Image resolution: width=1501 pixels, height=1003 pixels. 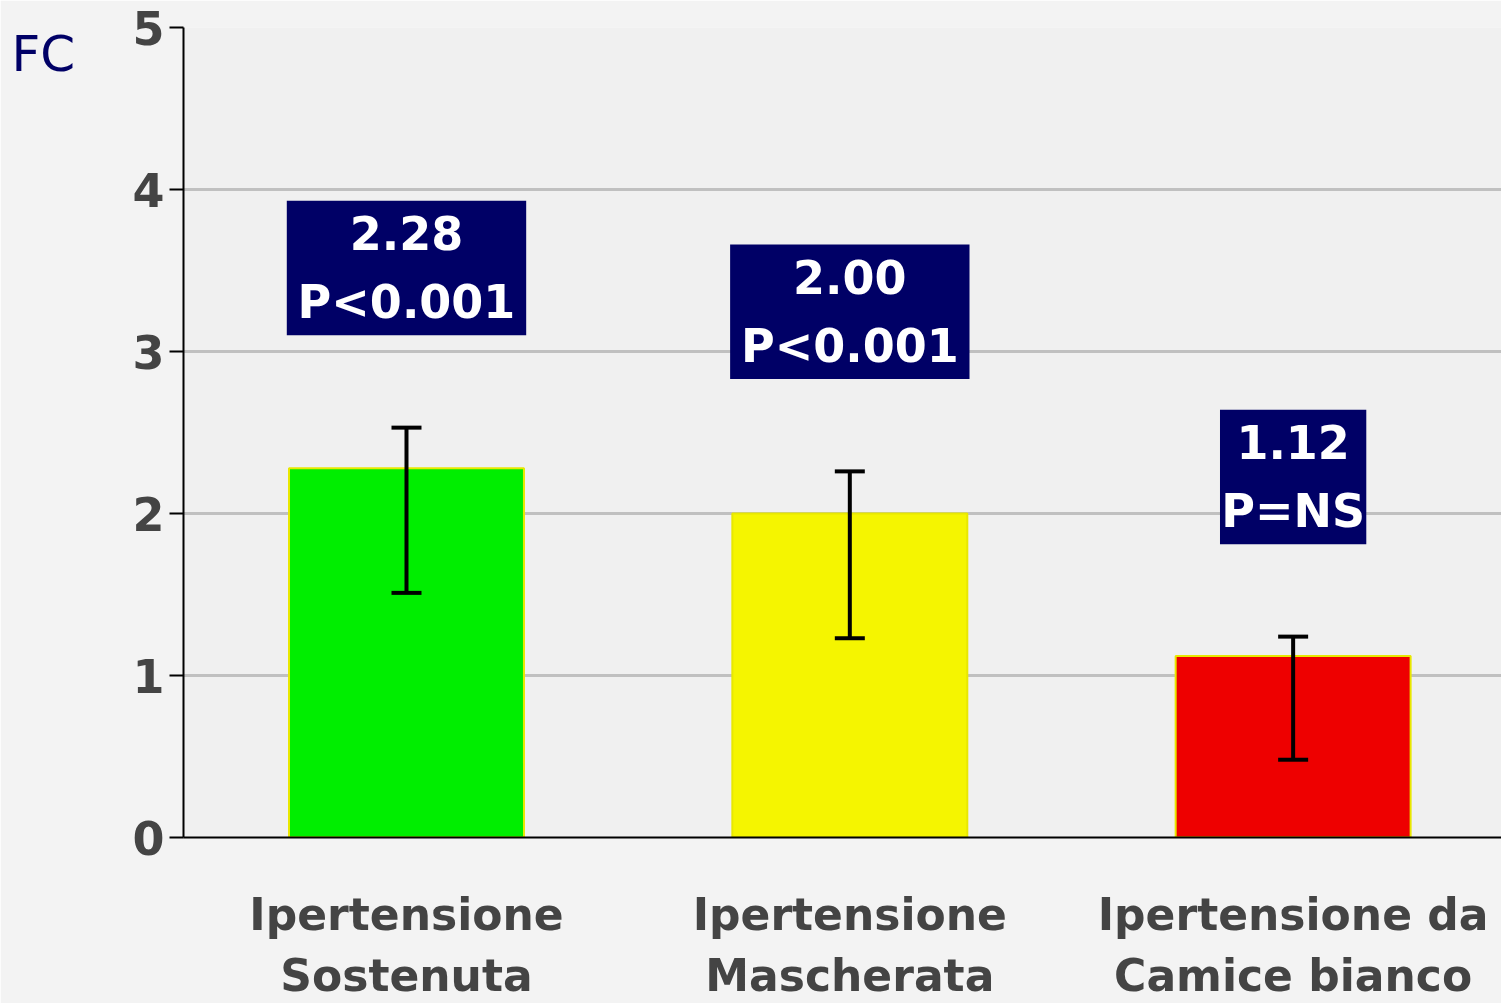 What do you see at coordinates (849, 944) in the screenshot?
I see `x-tick-label: Ipertensione Mascherata` at bounding box center [849, 944].